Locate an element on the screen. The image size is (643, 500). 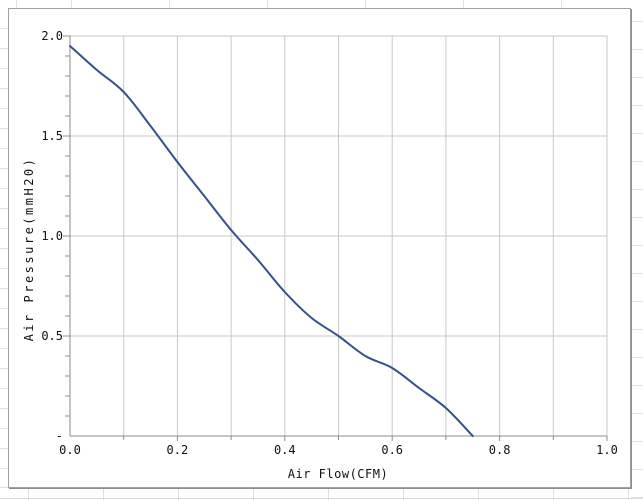
spreadsheet-grid-right is located at coordinates (637, 250).